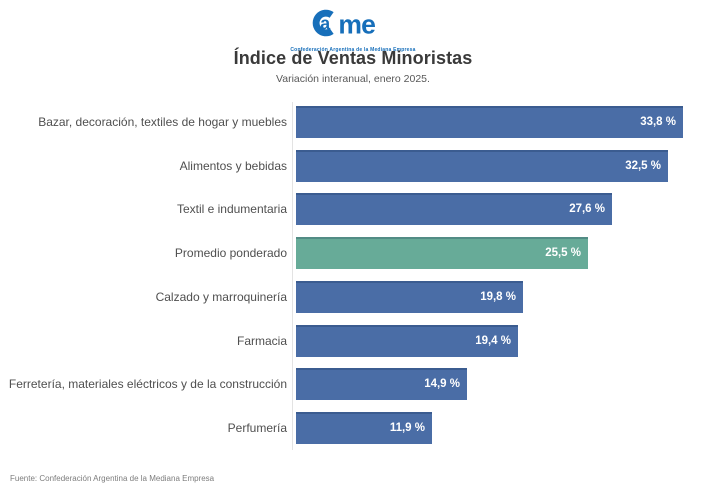  Describe the element at coordinates (409, 297) in the screenshot. I see `bar: 19,8 %` at that location.